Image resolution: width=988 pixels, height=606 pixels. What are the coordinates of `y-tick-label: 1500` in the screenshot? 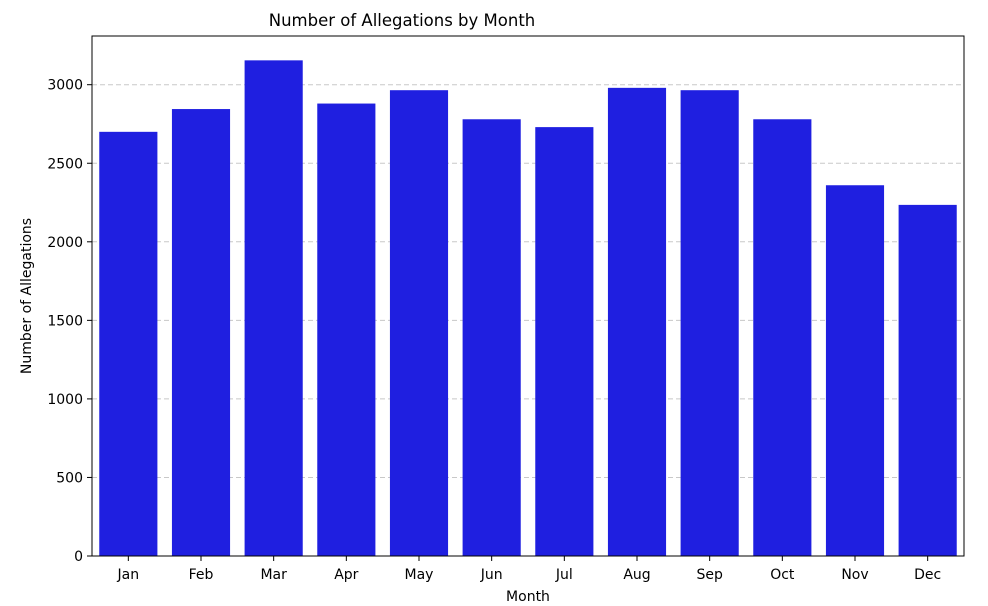 It's located at (65, 321).